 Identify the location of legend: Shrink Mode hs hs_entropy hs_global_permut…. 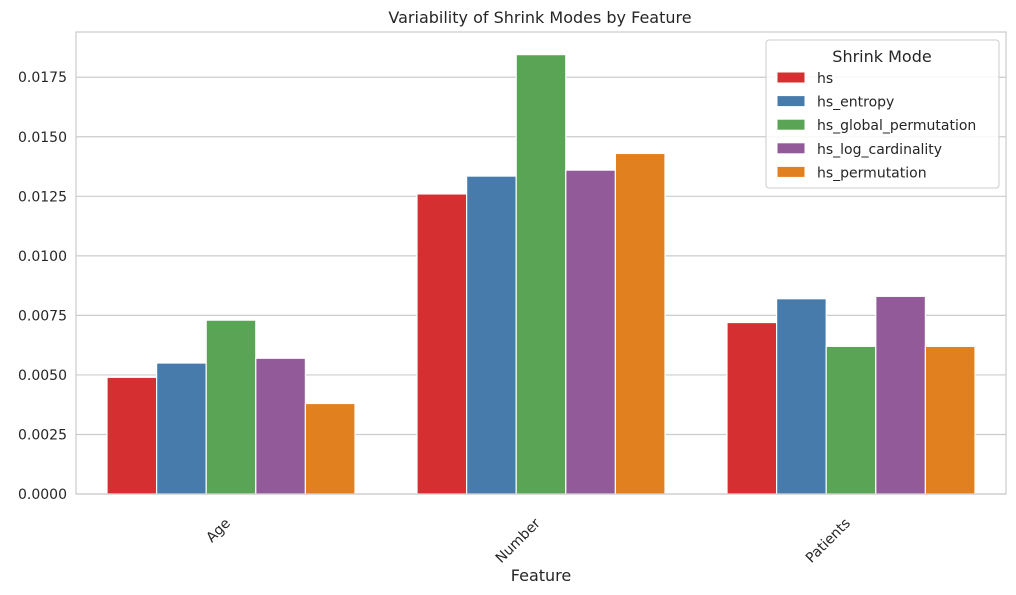
(882, 114).